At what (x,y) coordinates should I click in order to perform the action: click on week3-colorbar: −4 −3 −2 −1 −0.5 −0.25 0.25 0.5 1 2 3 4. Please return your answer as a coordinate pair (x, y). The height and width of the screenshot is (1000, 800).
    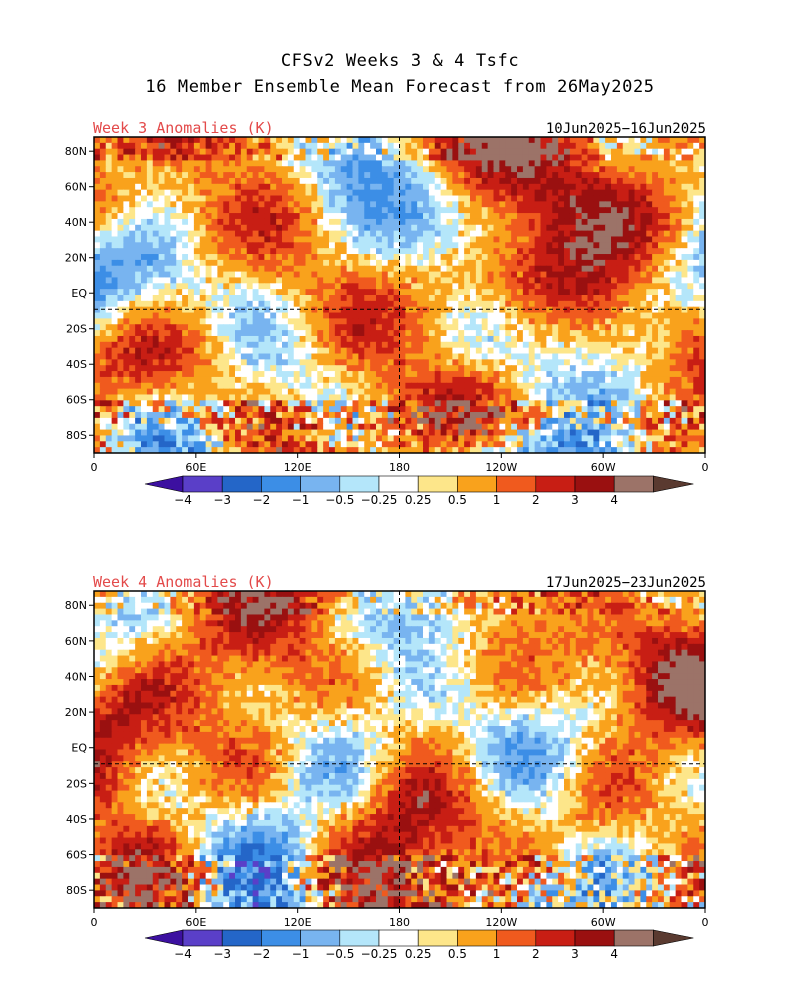
    Looking at the image, I should click on (419, 491).